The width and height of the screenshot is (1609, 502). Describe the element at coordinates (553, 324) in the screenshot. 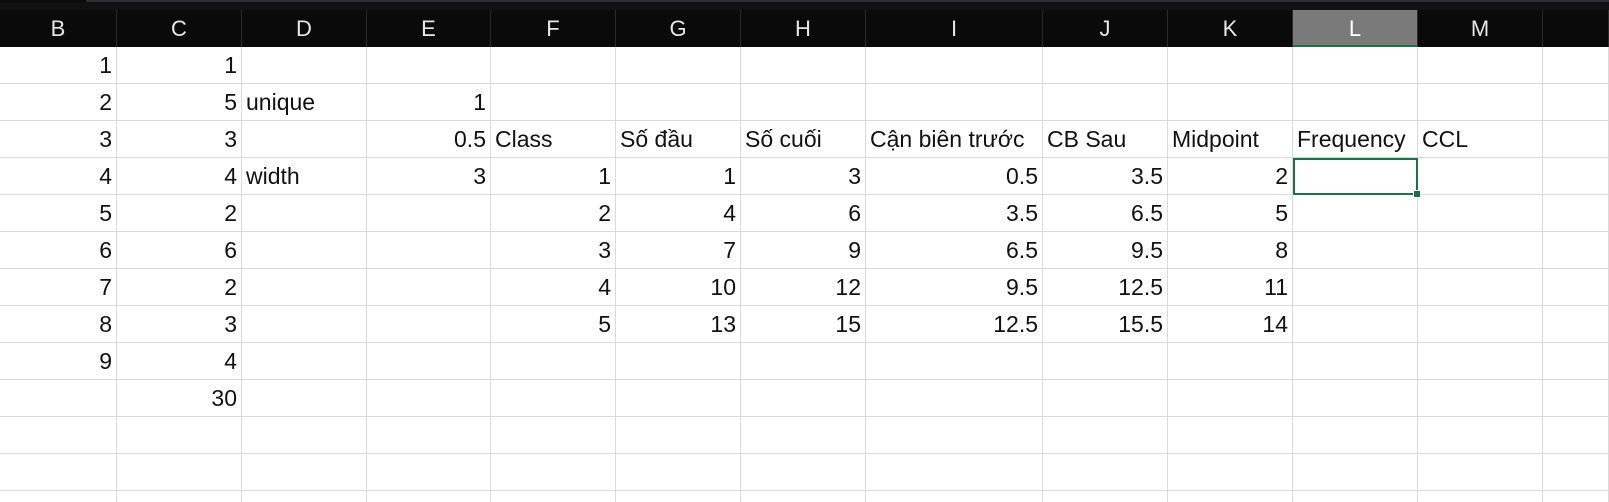

I see `cell-f8: 5` at that location.